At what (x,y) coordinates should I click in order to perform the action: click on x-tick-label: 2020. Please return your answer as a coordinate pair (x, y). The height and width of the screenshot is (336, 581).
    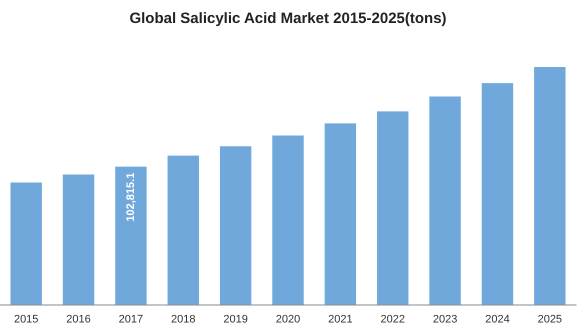
    Looking at the image, I should click on (288, 319).